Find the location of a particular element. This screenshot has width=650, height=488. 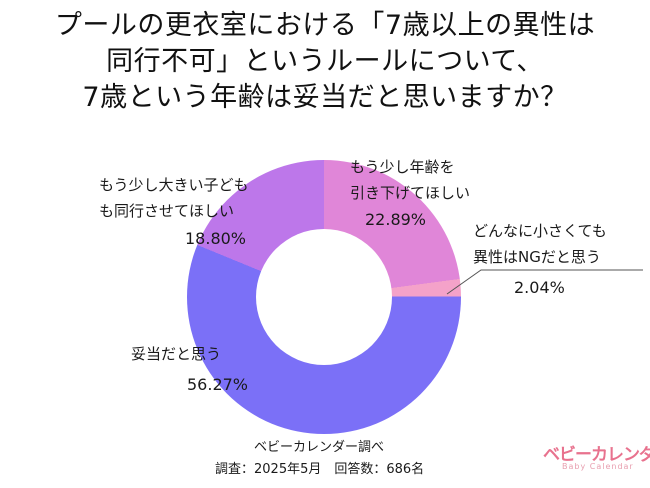

label-lower-age-line1: もう少し年齢を is located at coordinates (402, 167).